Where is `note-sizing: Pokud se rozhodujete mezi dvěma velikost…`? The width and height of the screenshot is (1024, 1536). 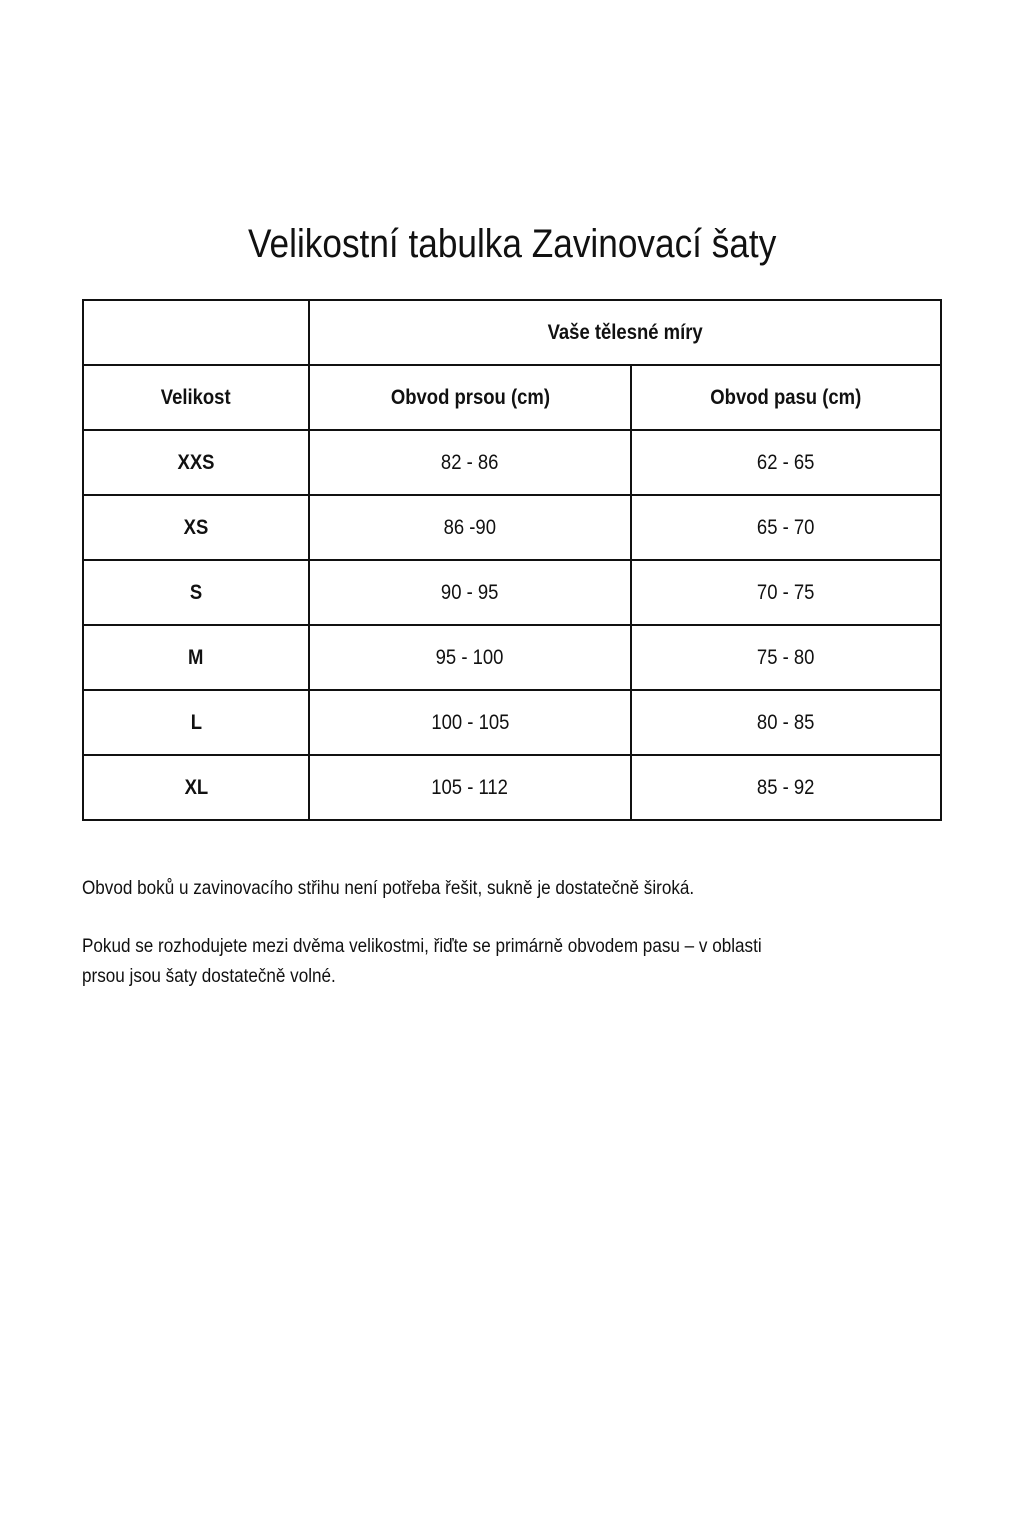
note-sizing: Pokud se rozhodujete mezi dvěma velikost… is located at coordinates (502, 962).